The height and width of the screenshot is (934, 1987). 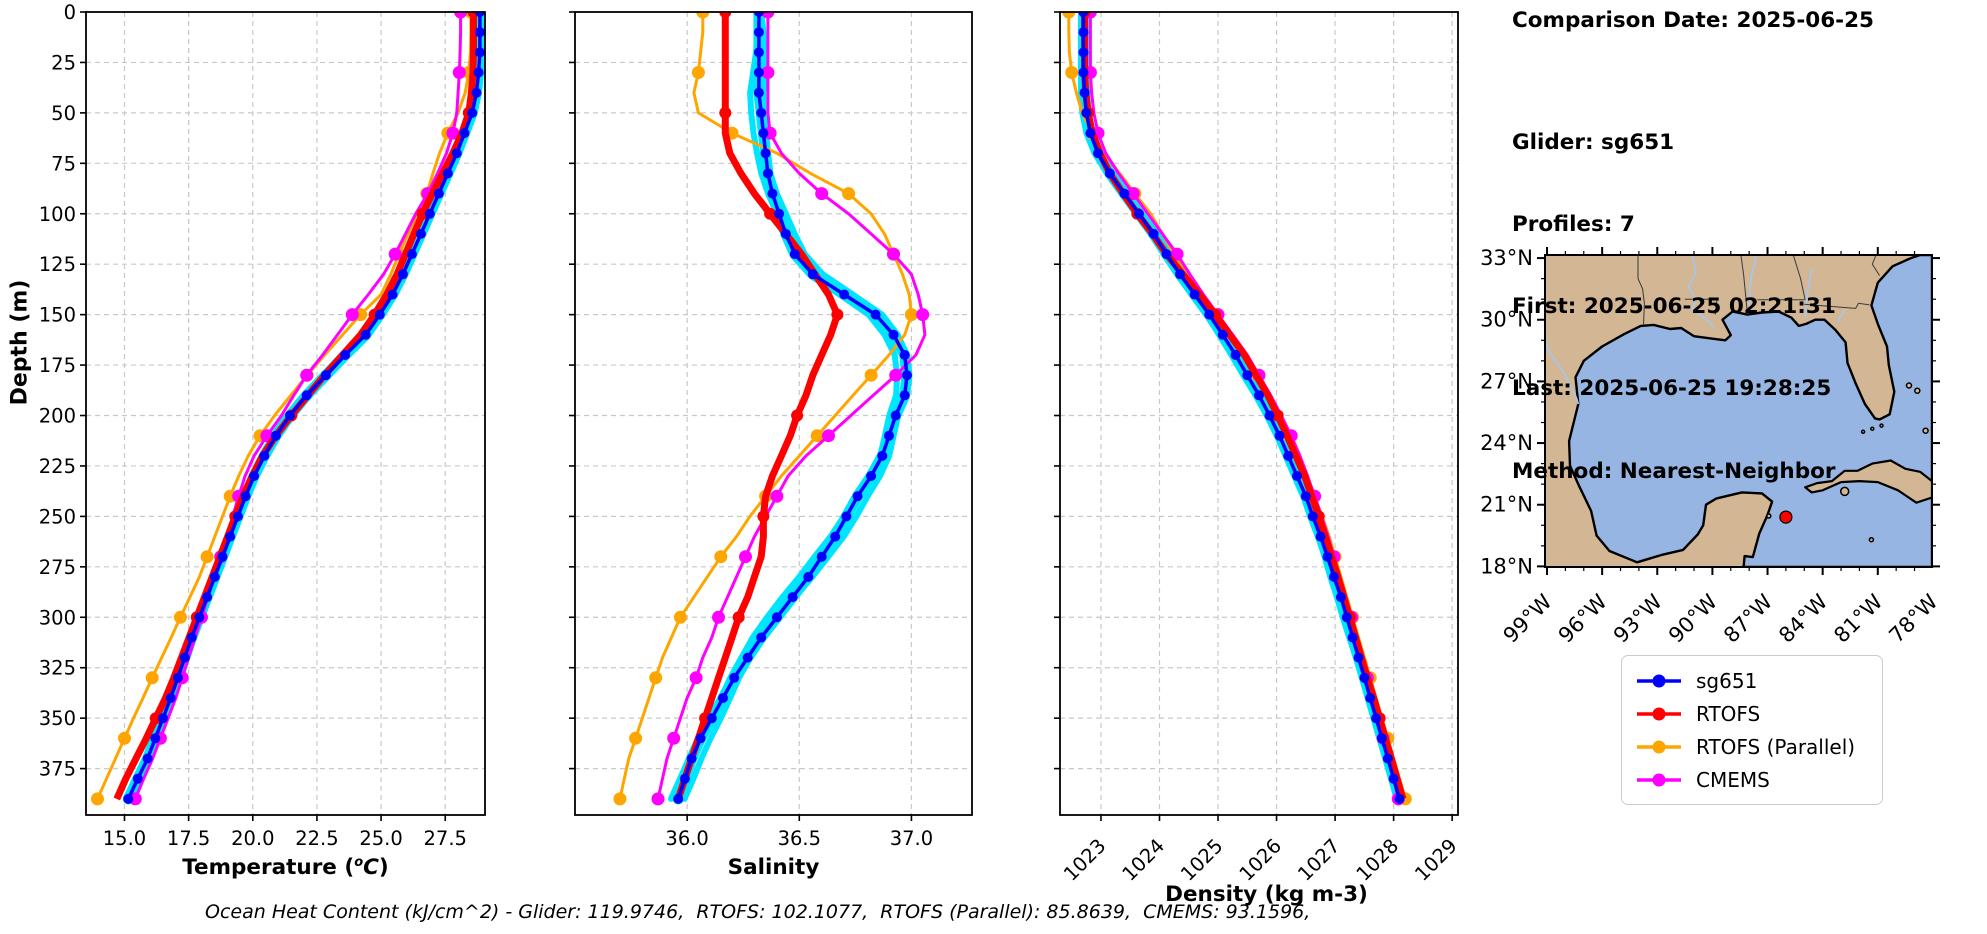 I want to click on x-tick-label: 36.5, so click(x=799, y=838).